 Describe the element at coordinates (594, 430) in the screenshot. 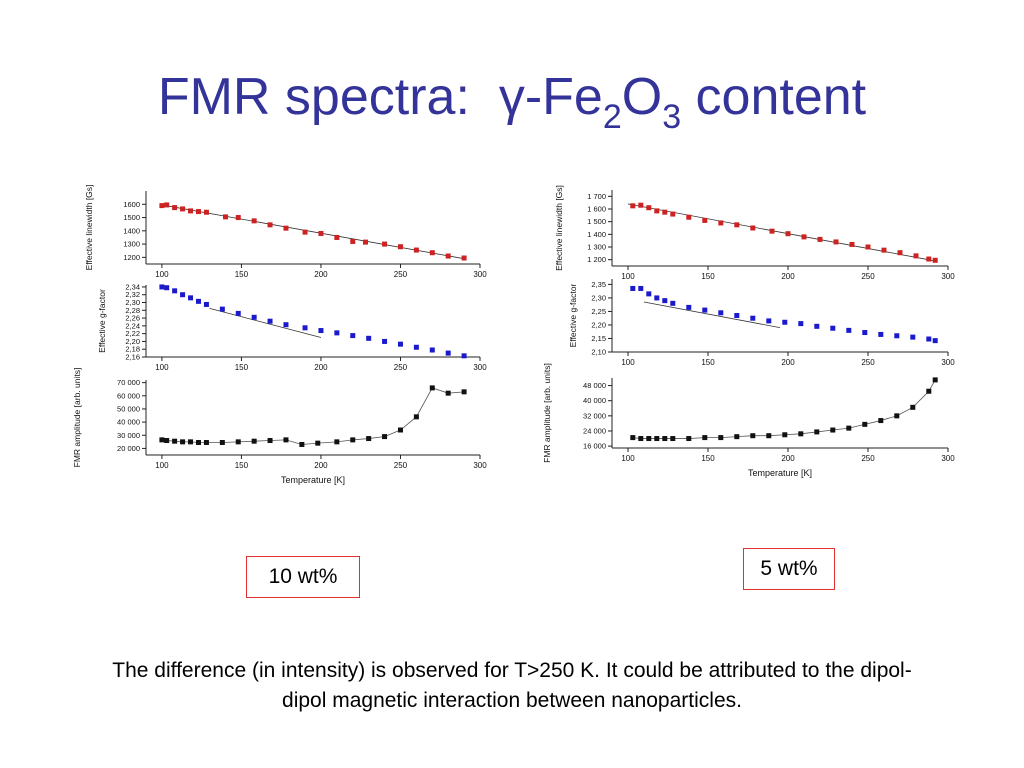

I see `chart-6-y-tick-label: 24 000` at that location.